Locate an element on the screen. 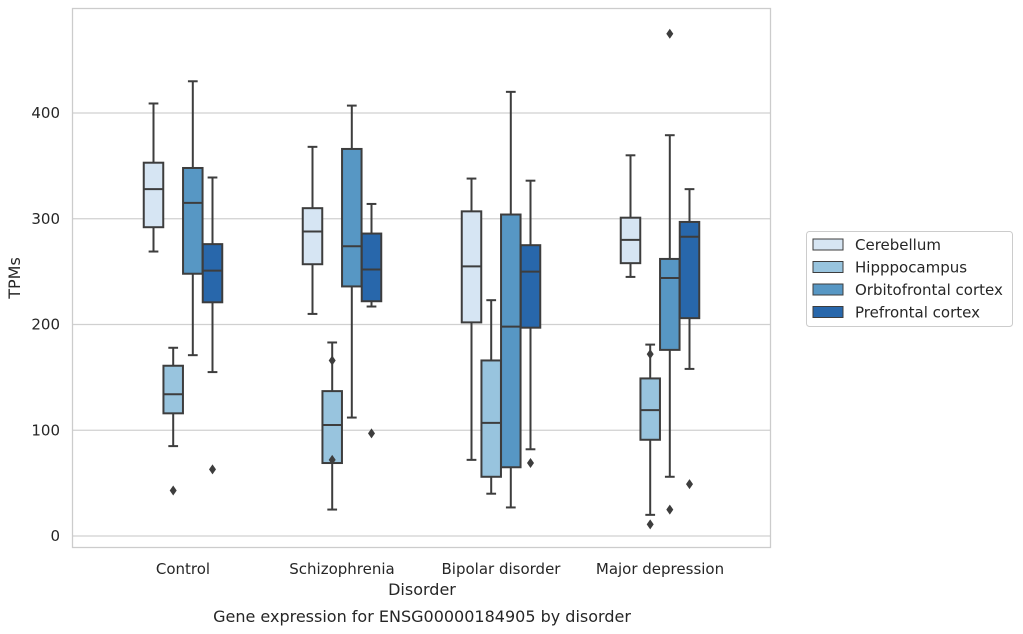 The height and width of the screenshot is (634, 1023). legend-item-orbitofrontal-cortex: Orbitofrontal cortex is located at coordinates (907, 290).